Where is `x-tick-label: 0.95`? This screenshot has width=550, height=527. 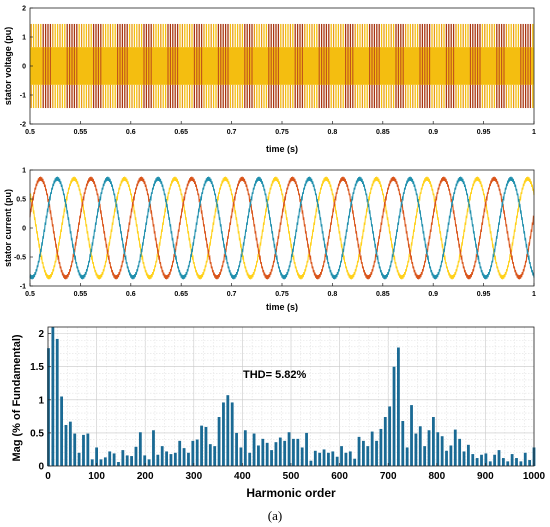 x-tick-label: 0.95 is located at coordinates (484, 132).